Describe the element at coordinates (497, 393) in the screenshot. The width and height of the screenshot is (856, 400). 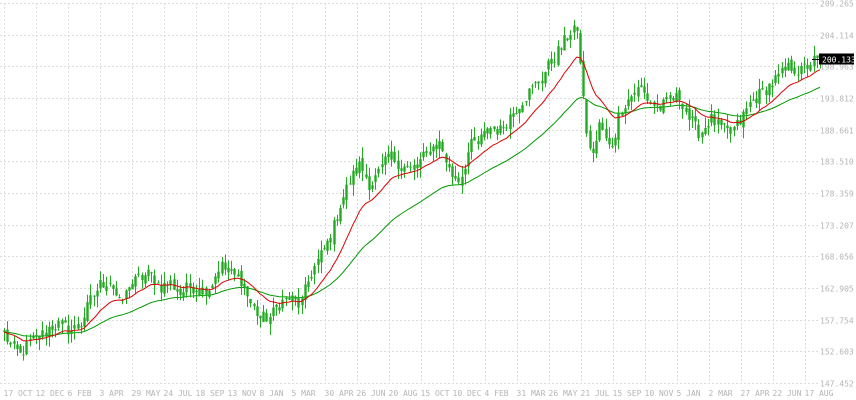
I see `x-tick-label: 4 FEB` at that location.